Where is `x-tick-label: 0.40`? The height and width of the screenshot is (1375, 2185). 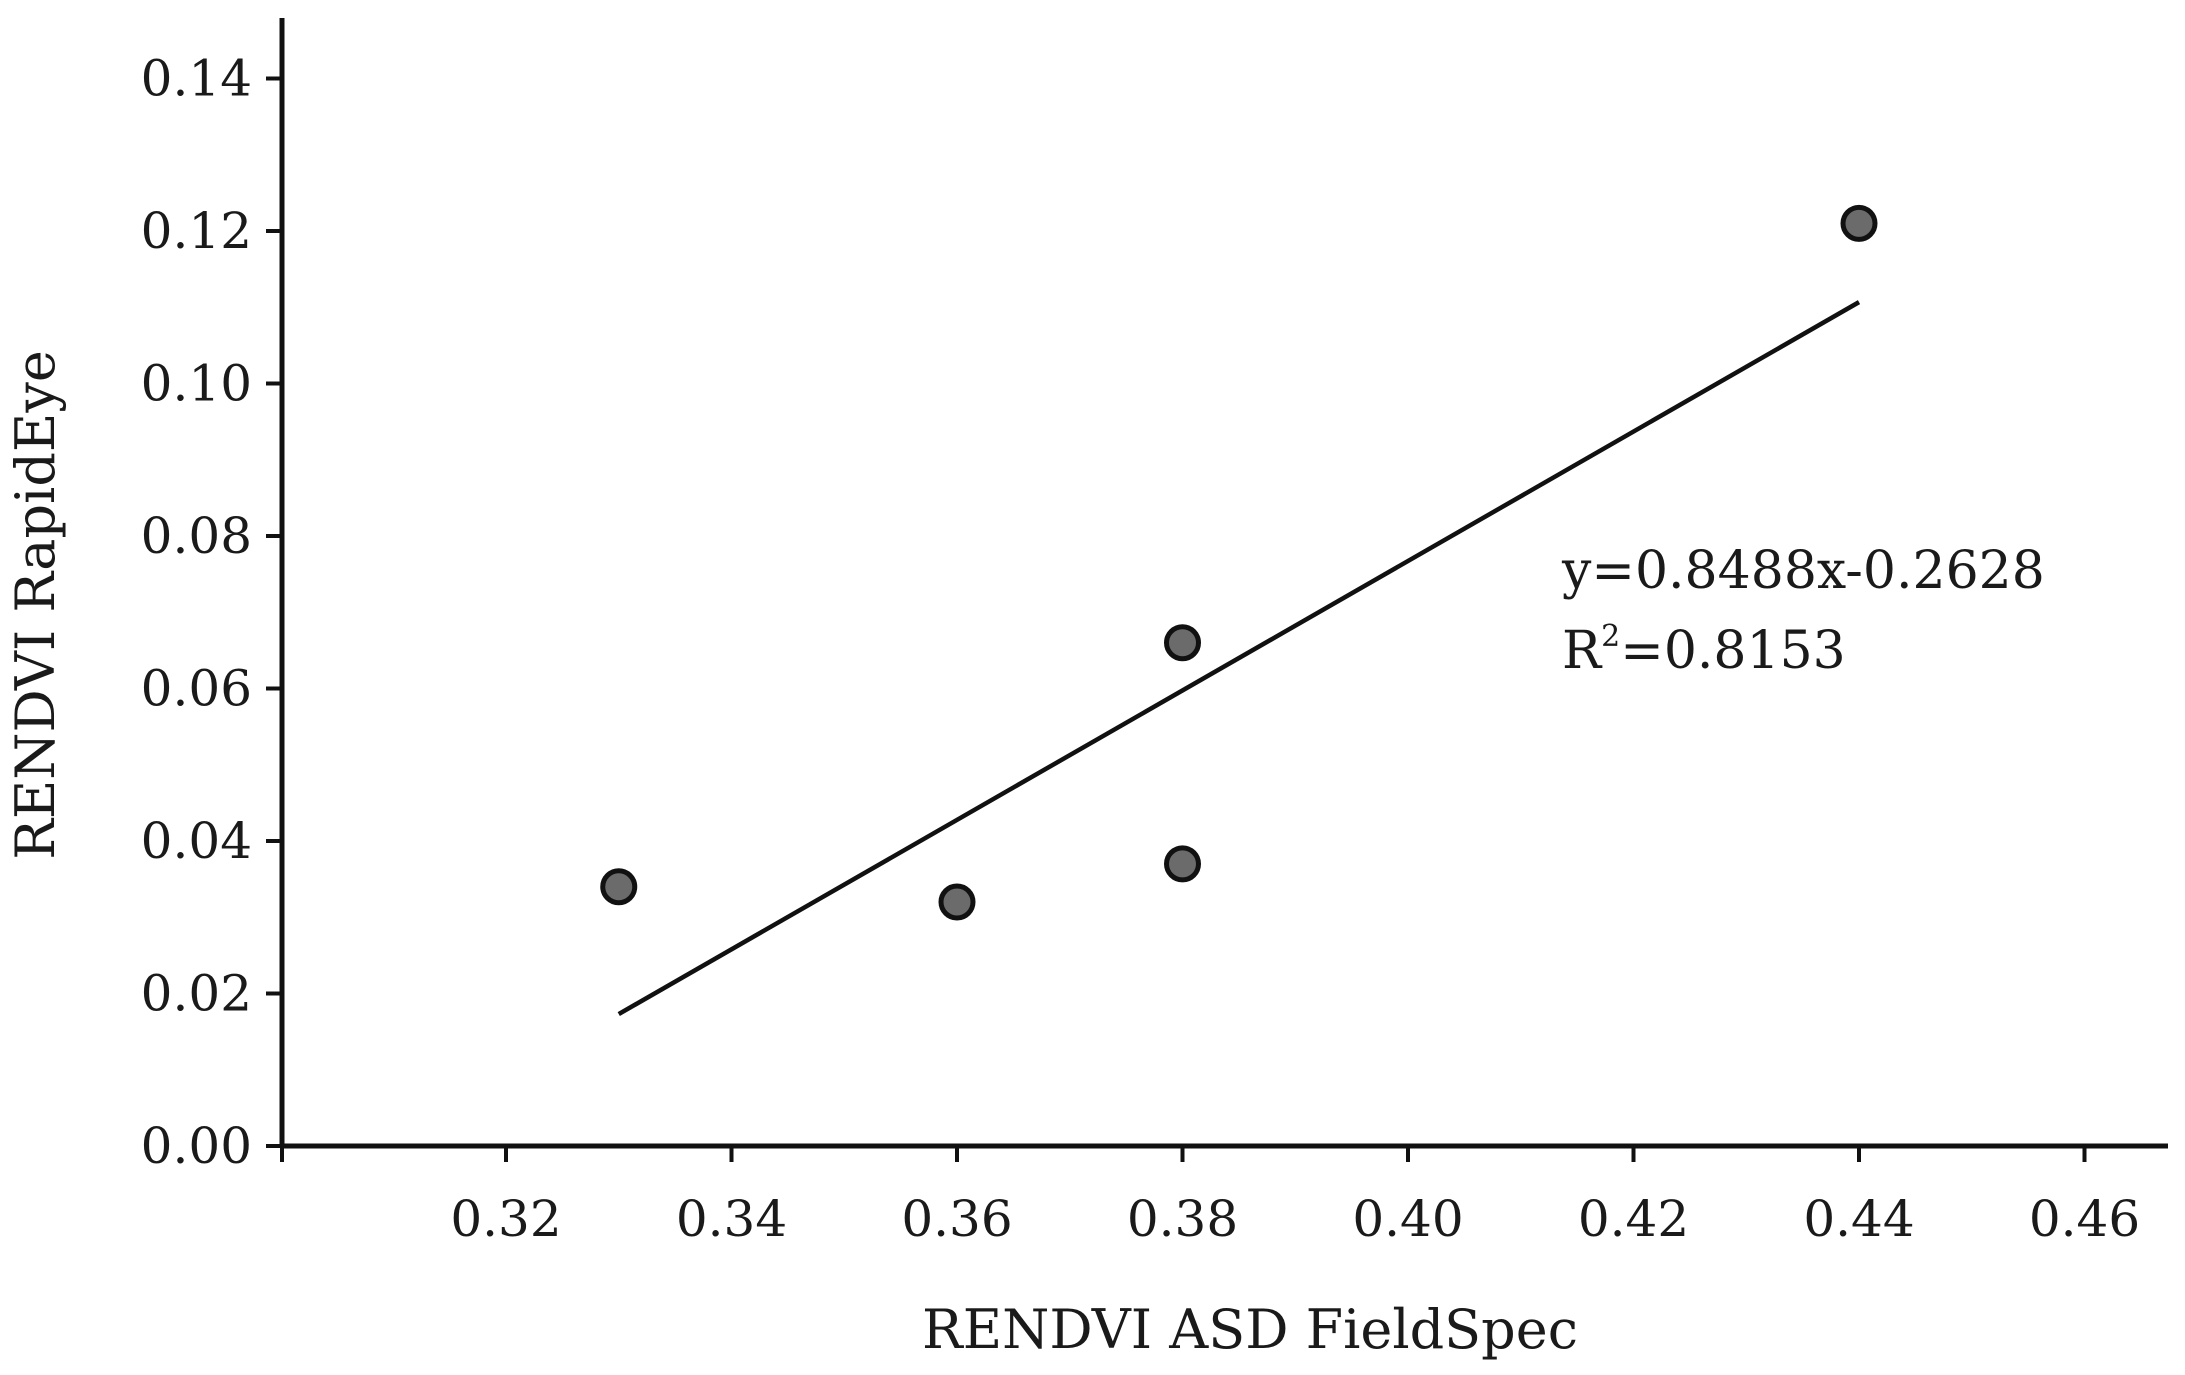
x-tick-label: 0.40 is located at coordinates (1407, 1219).